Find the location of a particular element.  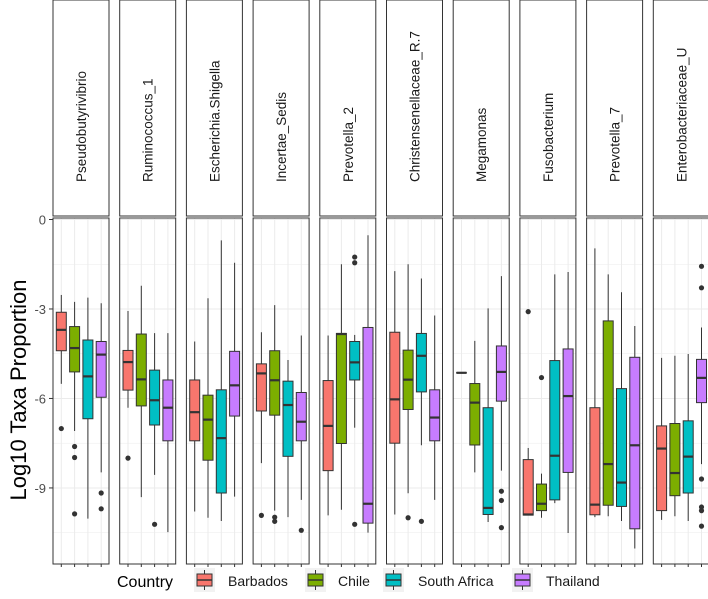

facet-panel: Escherichia.Shigella is located at coordinates (214, 283).